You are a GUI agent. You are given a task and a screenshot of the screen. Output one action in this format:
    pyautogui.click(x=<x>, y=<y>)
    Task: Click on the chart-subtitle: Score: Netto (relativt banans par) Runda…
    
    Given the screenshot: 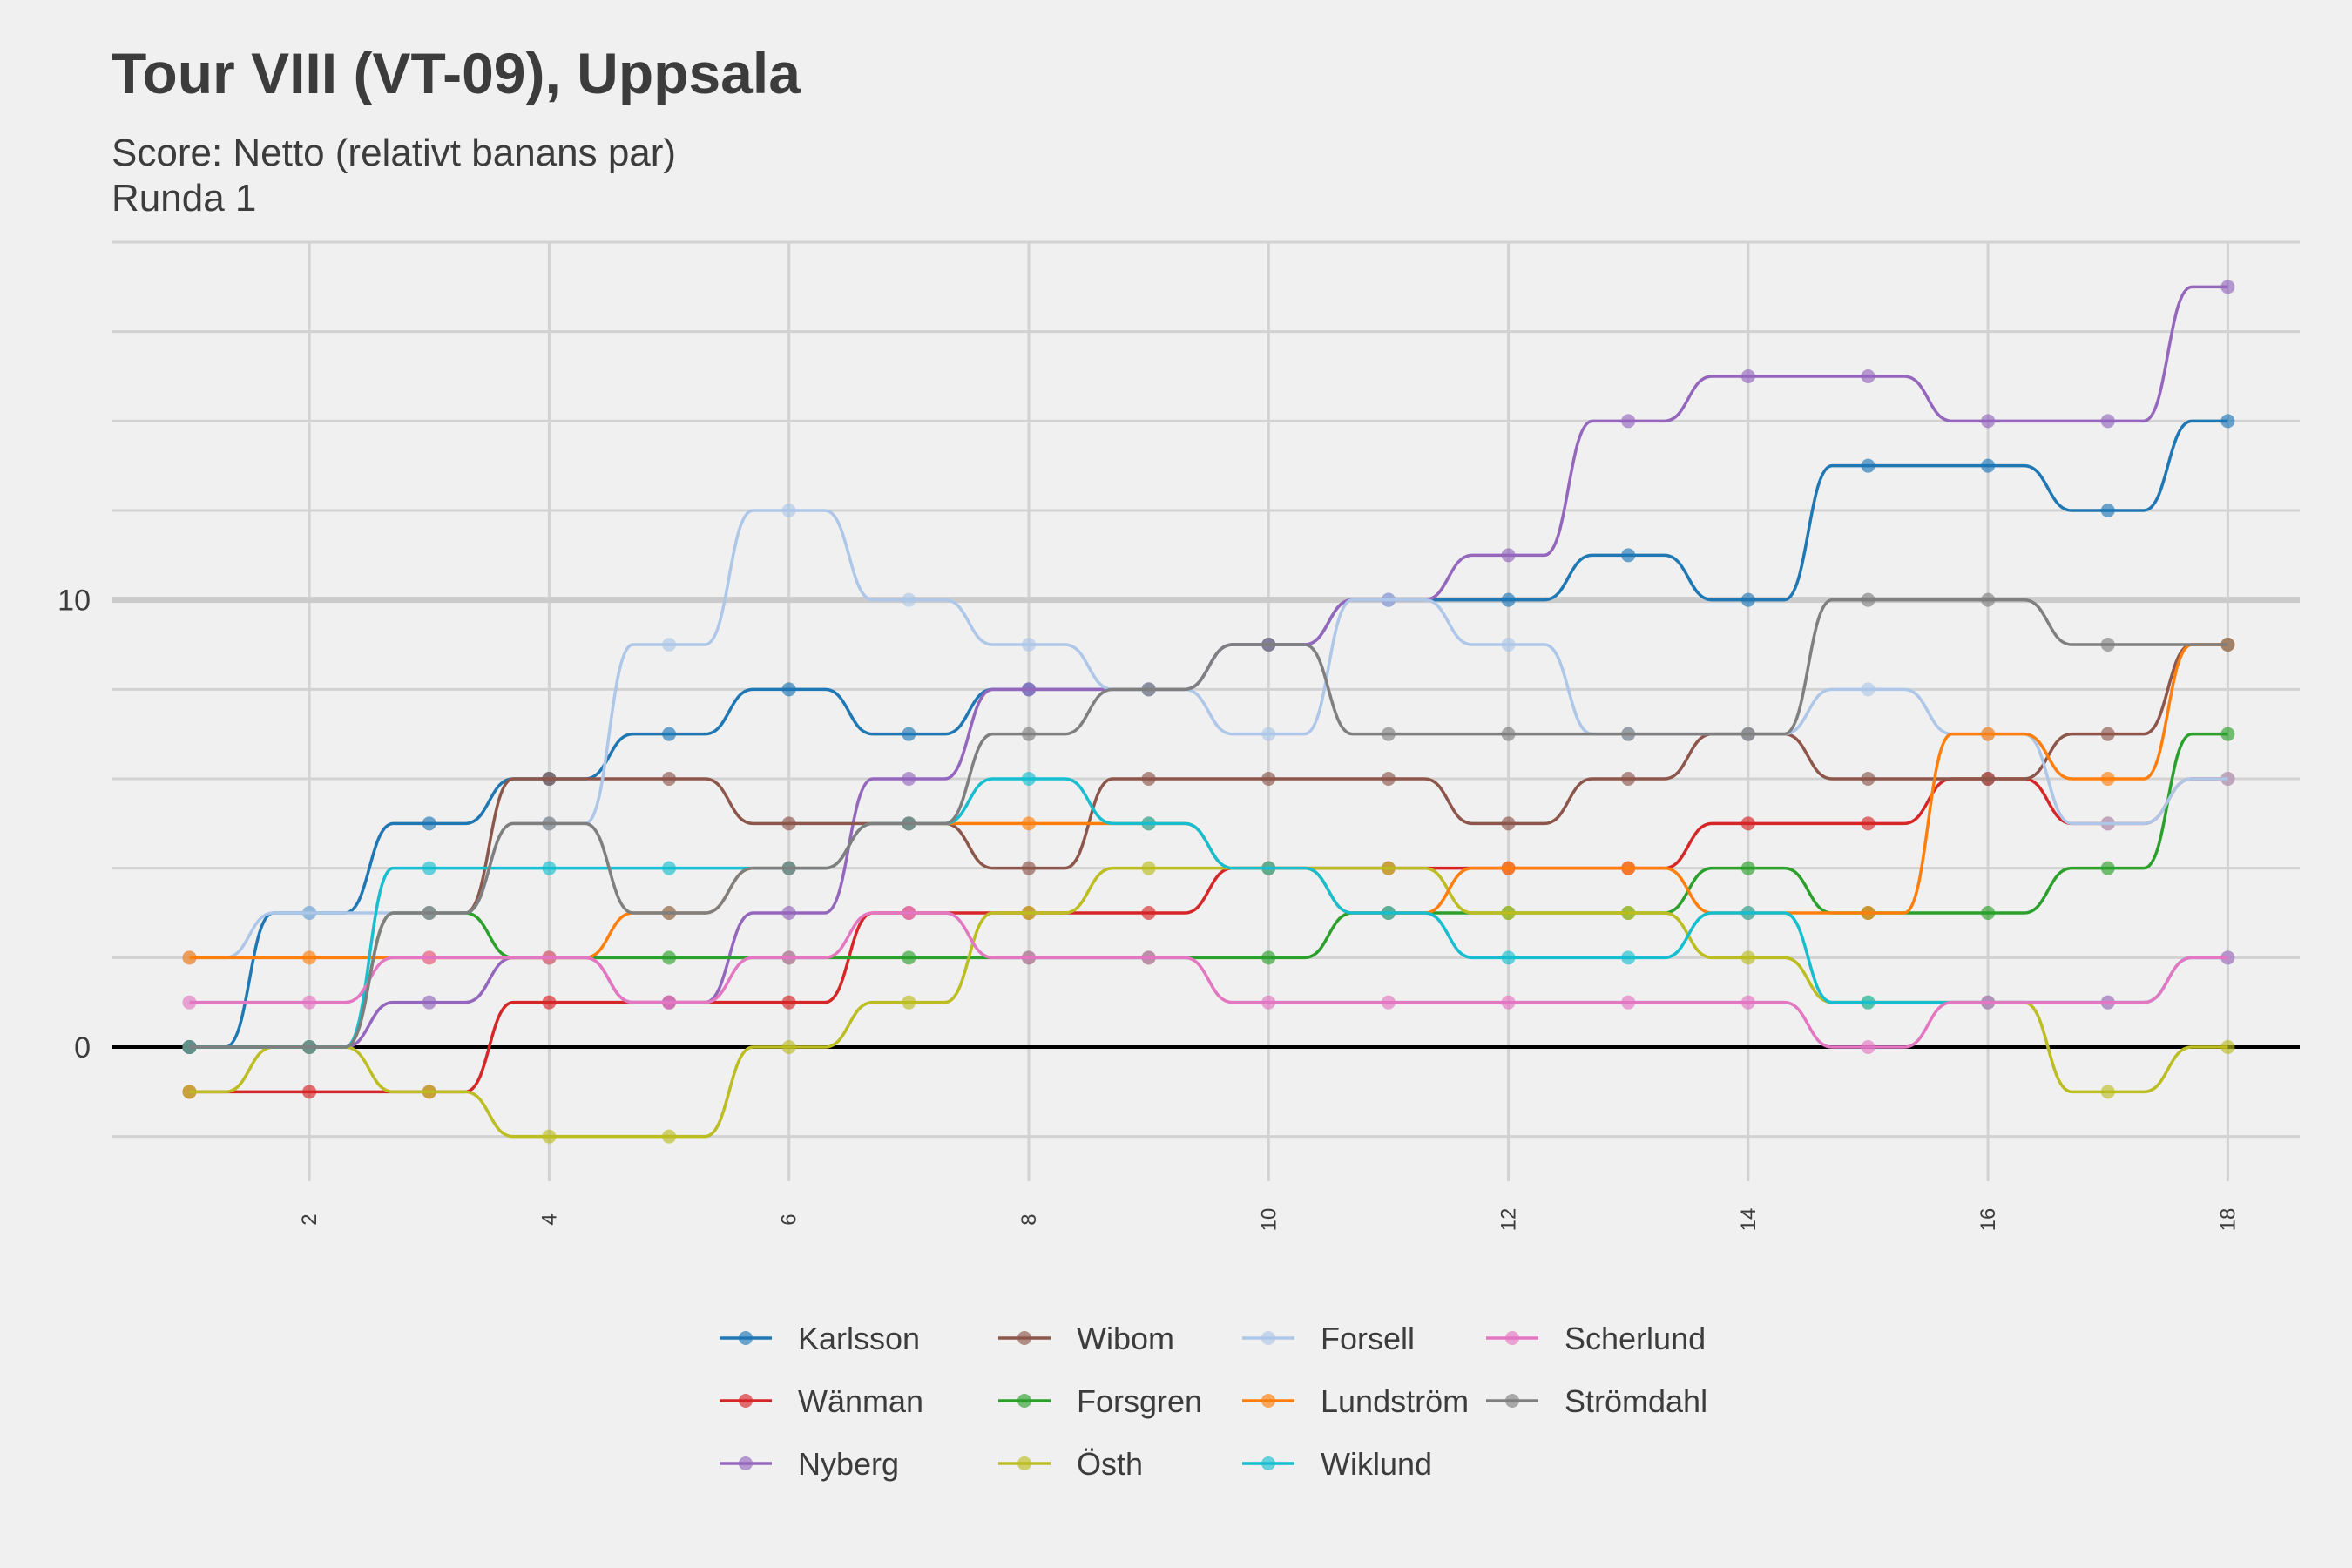 What is the action you would take?
    pyautogui.click(x=394, y=176)
    